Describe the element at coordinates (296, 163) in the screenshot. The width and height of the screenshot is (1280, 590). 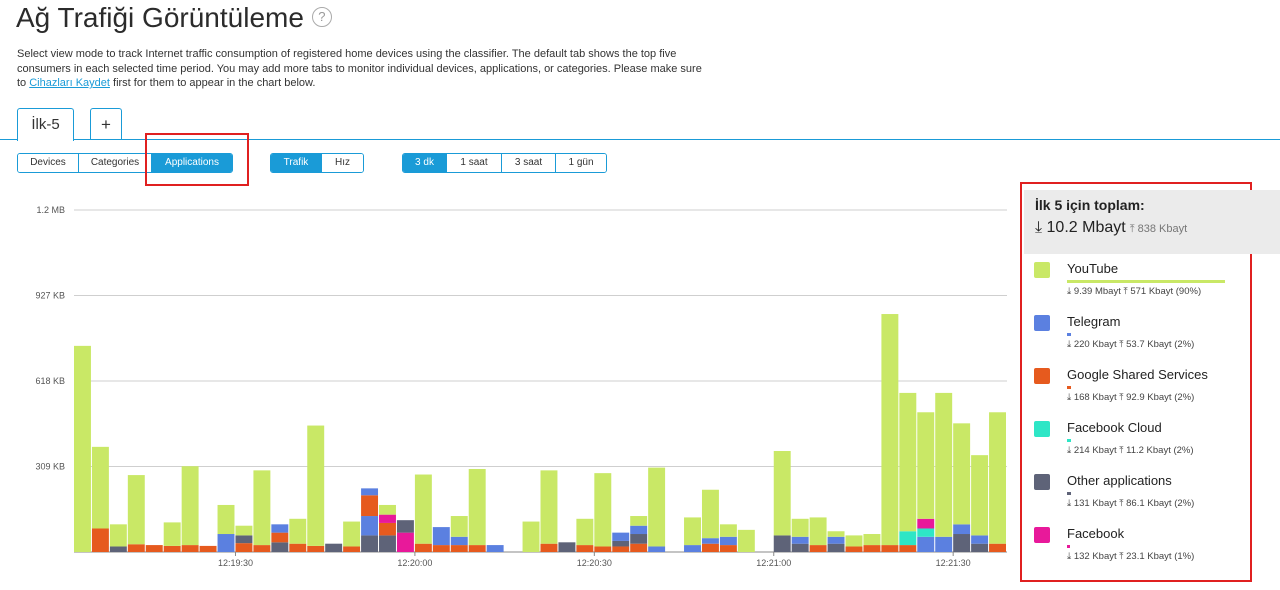
I see `metric-traffic-button: Trafik` at that location.